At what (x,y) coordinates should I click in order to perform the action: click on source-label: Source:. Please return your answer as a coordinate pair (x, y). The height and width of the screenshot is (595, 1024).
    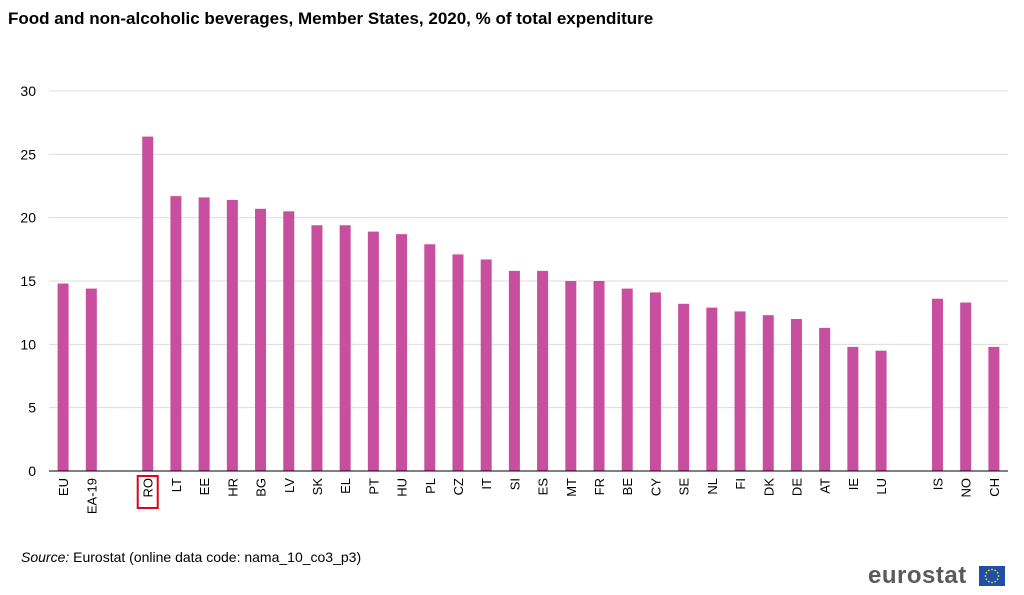
    Looking at the image, I should click on (45, 557).